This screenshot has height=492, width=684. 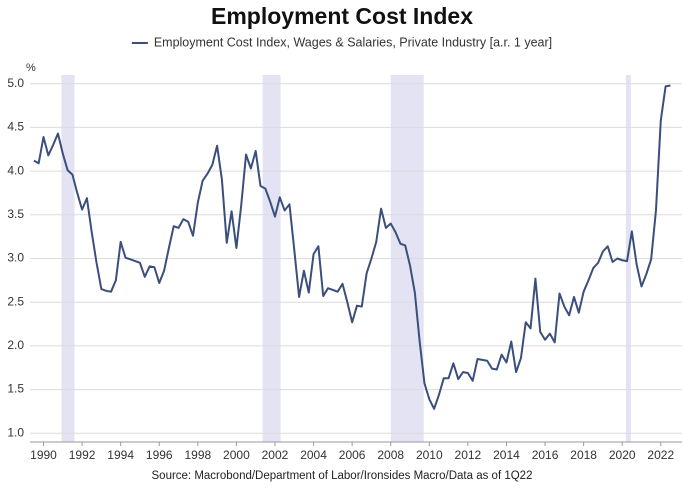 I want to click on y-tick-label: 2.0, so click(x=15, y=345).